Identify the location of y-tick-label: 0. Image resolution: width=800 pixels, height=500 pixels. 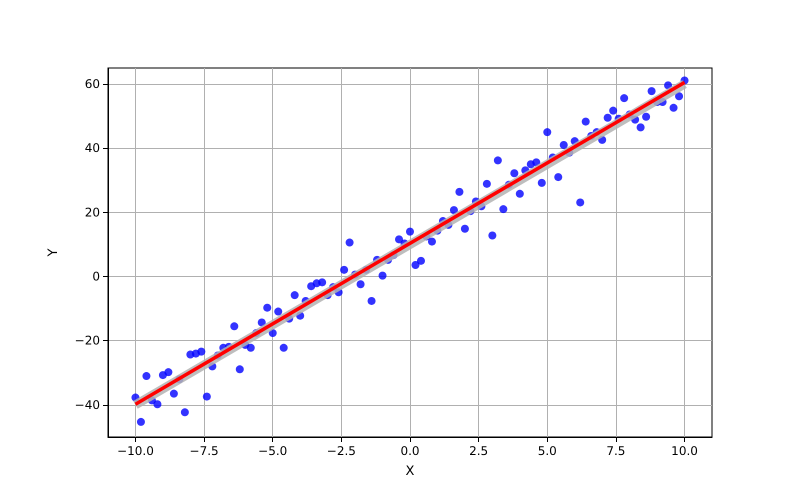
(96, 277).